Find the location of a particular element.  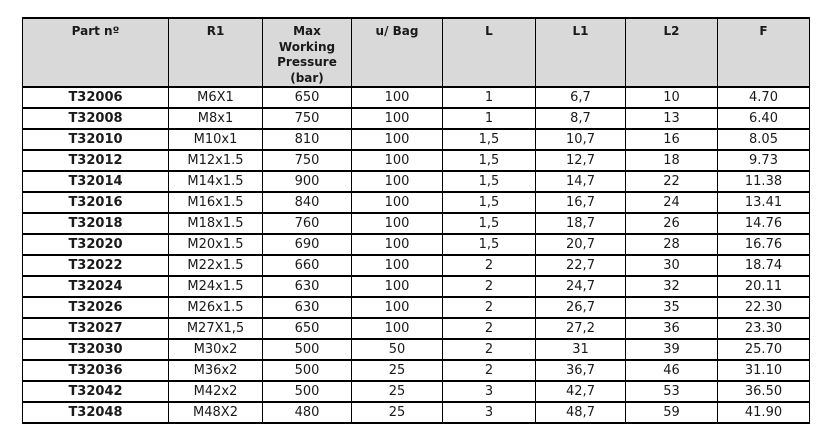

cell-r1: M10x1 is located at coordinates (215, 140).